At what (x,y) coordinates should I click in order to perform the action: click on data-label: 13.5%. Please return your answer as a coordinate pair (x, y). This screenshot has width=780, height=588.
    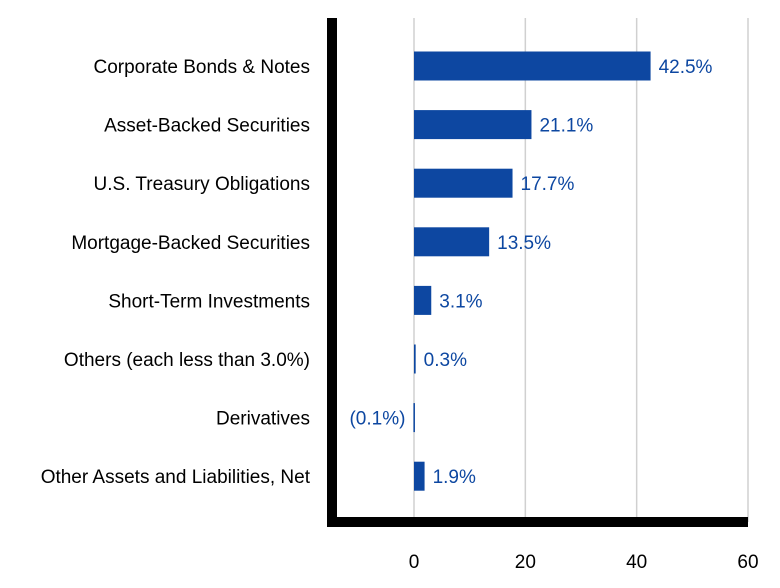
    Looking at the image, I should click on (524, 243).